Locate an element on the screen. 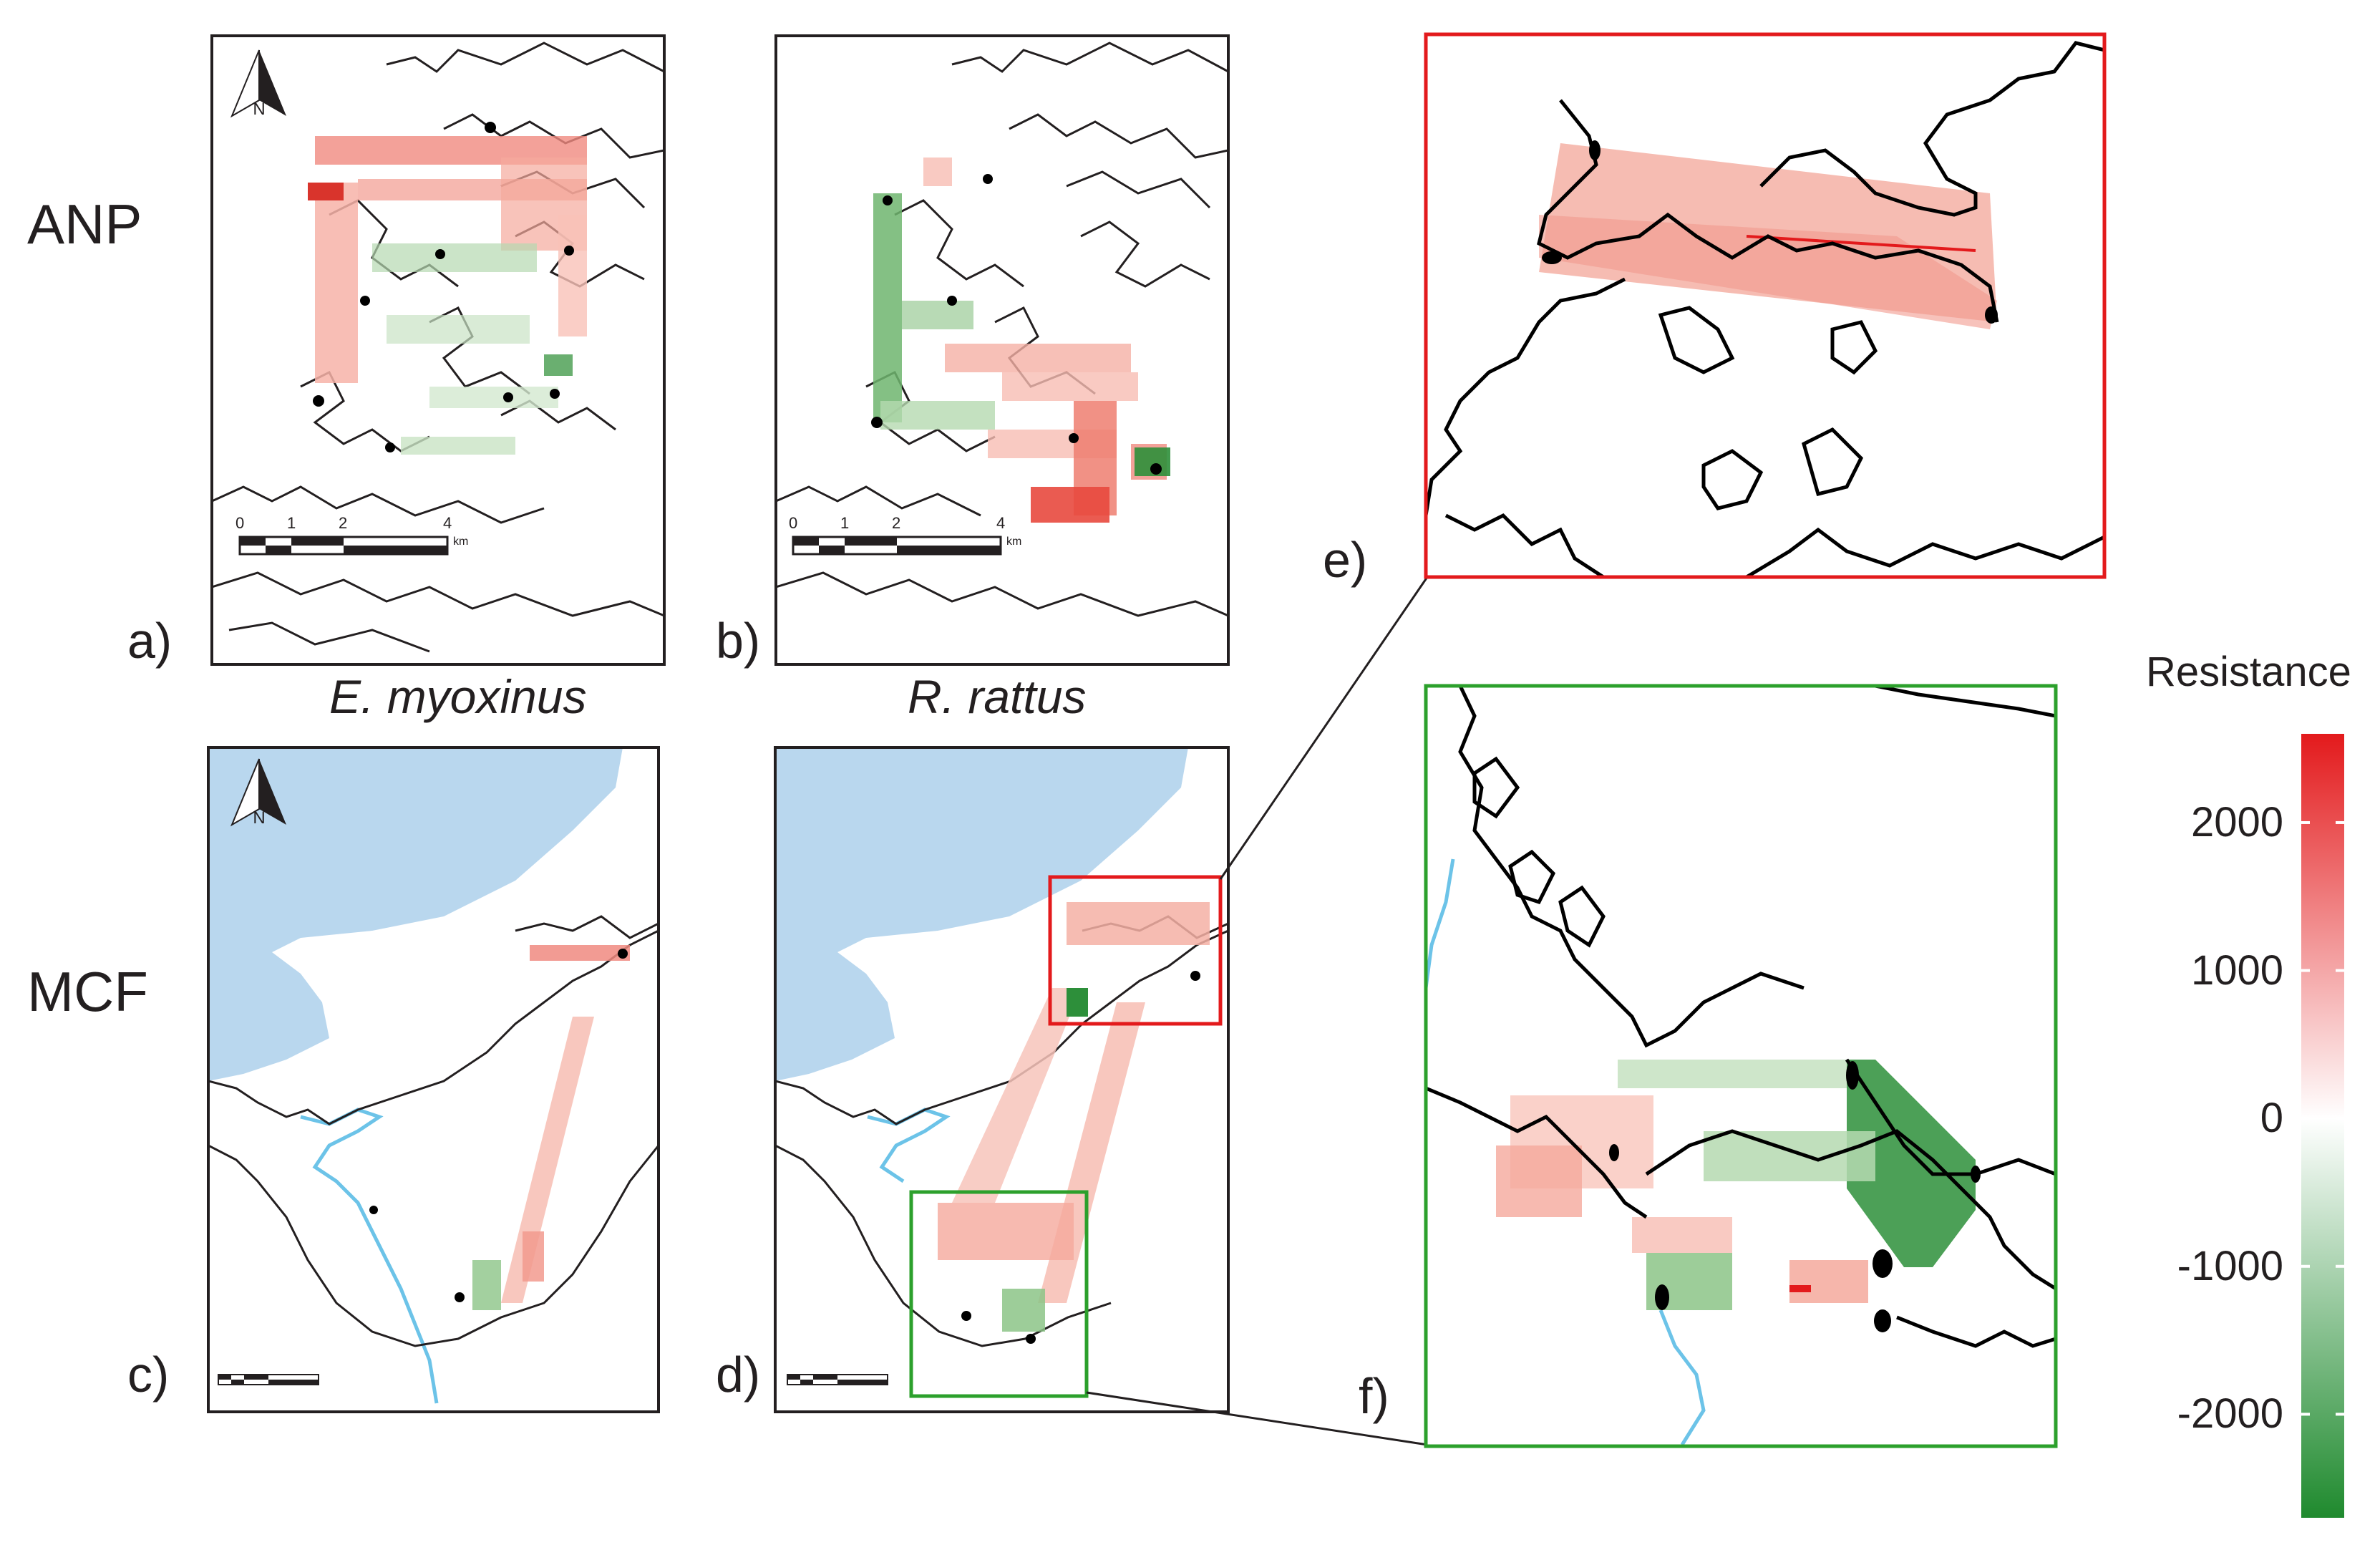 This screenshot has width=2380, height=1550. coastline-a is located at coordinates (438, 347).